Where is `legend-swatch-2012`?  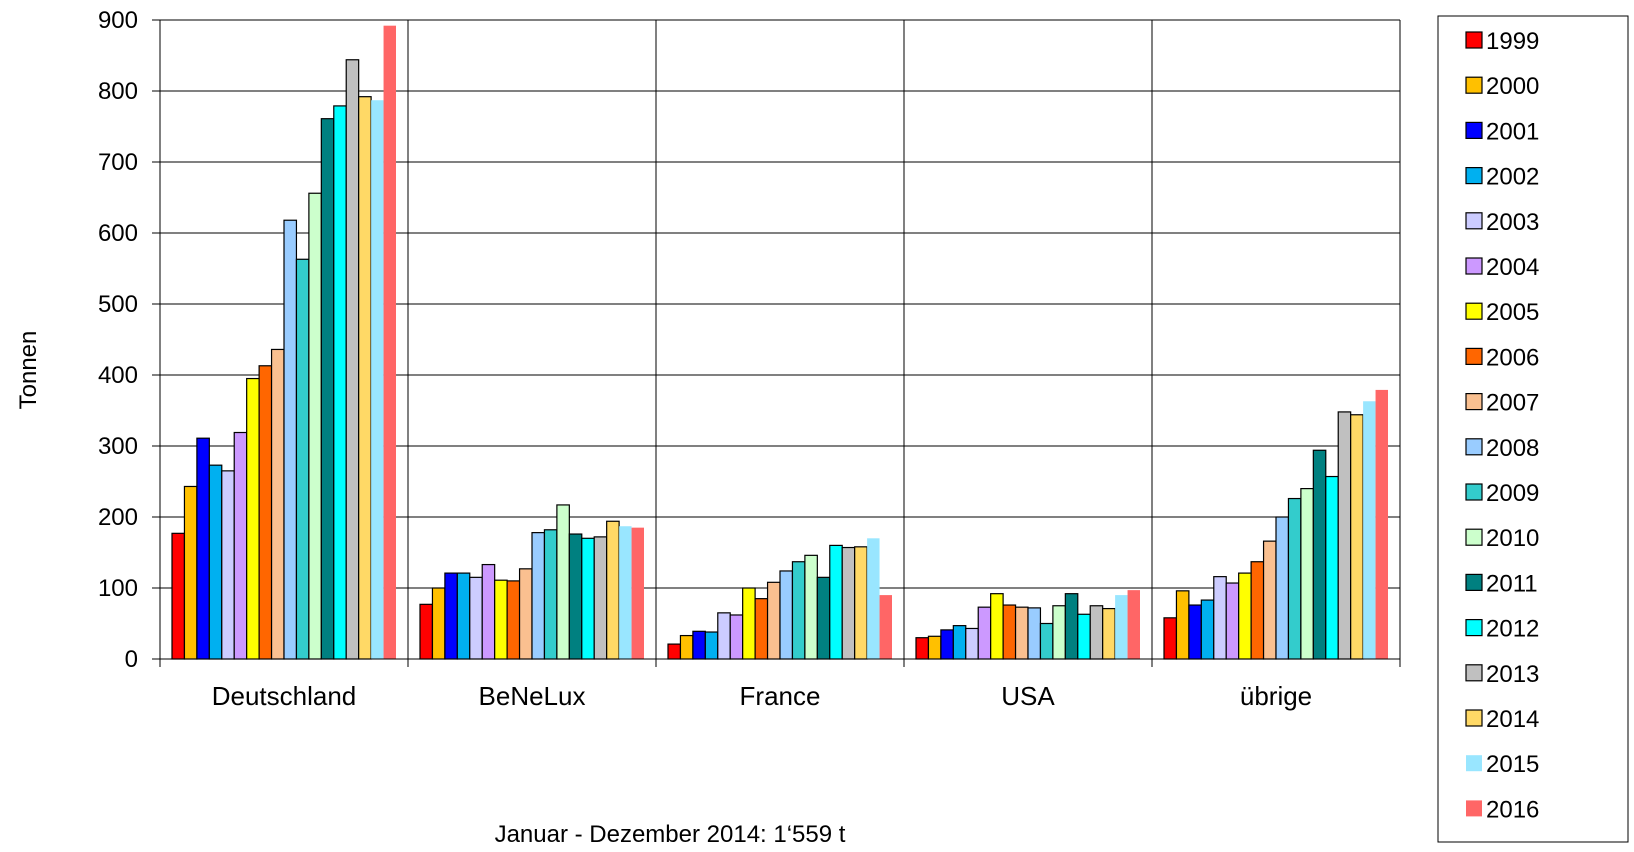 legend-swatch-2012 is located at coordinates (1474, 627).